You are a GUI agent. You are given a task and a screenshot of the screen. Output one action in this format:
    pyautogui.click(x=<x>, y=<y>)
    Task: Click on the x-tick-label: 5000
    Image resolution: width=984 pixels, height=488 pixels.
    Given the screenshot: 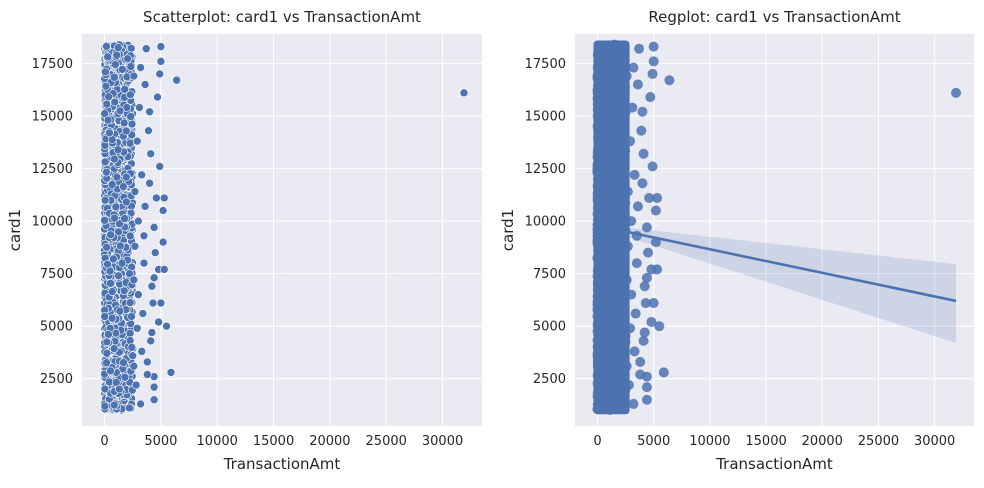 What is the action you would take?
    pyautogui.click(x=160, y=441)
    